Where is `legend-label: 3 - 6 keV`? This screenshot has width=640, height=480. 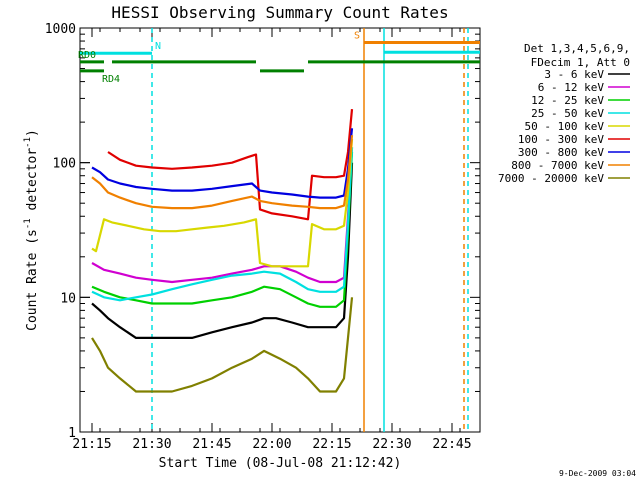 legend-label: 3 - 6 keV is located at coordinates (574, 74).